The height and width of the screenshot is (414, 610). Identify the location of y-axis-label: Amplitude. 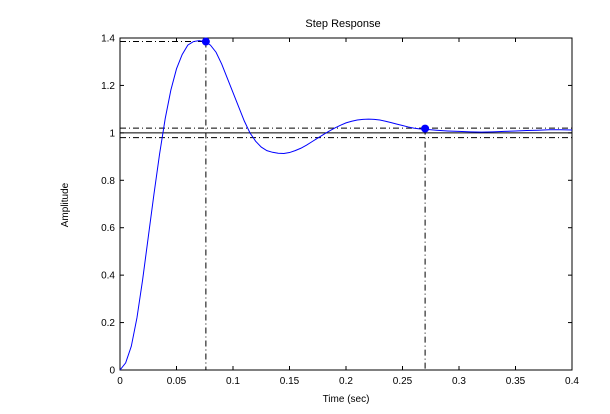
(65, 204).